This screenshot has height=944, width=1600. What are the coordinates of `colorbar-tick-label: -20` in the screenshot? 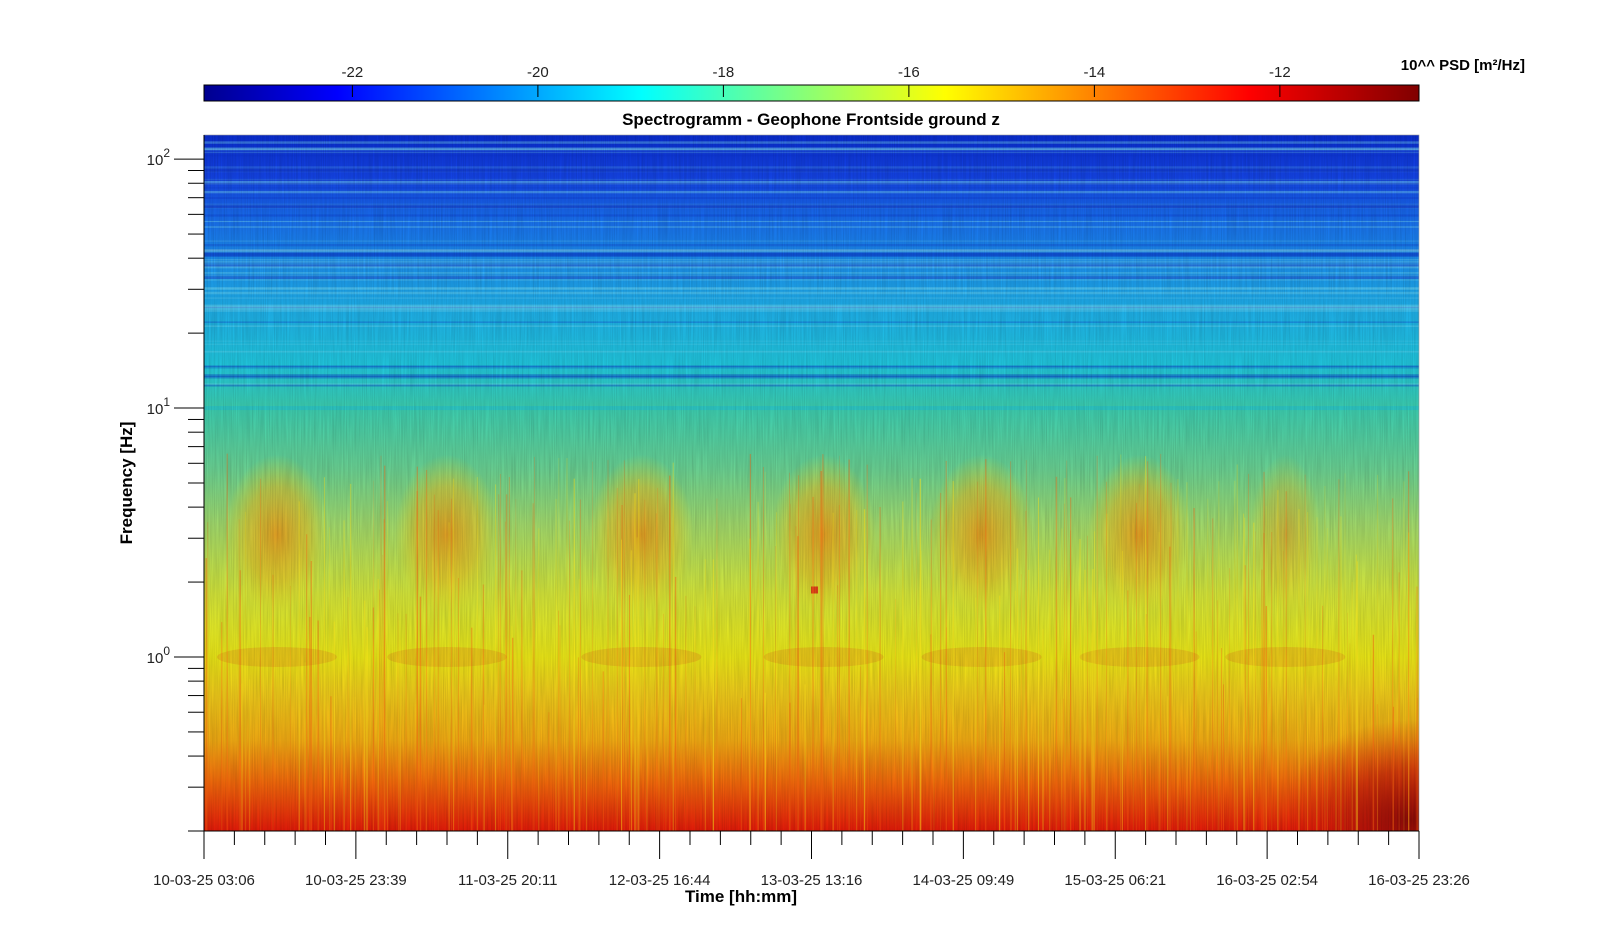 It's located at (538, 72).